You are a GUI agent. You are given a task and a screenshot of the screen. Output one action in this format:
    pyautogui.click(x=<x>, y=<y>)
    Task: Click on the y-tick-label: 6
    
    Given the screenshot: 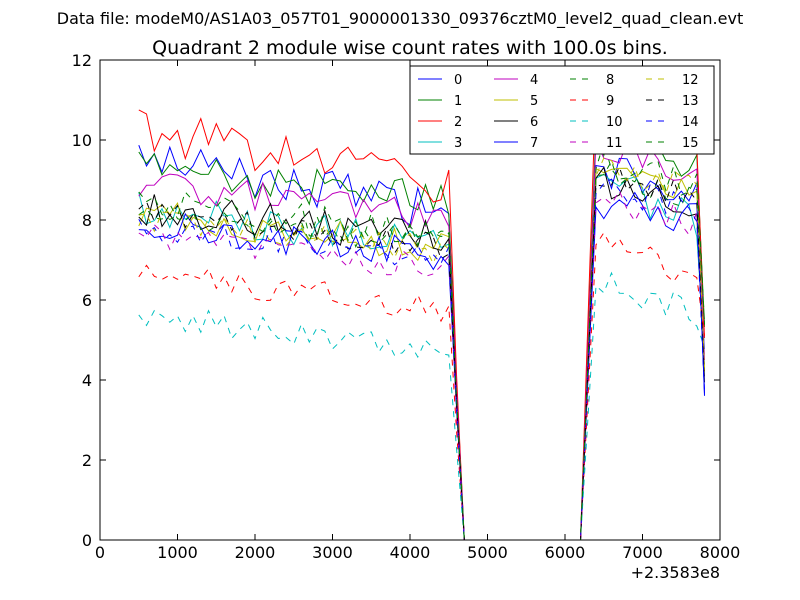 What is the action you would take?
    pyautogui.click(x=87, y=300)
    